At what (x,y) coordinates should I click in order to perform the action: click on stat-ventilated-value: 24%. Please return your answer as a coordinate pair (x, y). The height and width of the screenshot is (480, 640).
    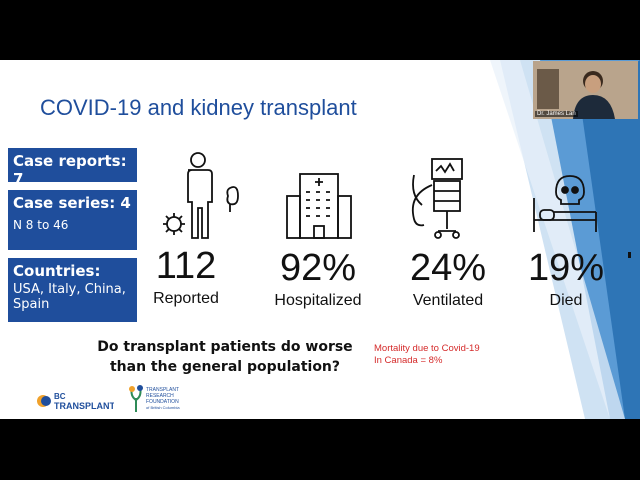
    Looking at the image, I should click on (448, 268).